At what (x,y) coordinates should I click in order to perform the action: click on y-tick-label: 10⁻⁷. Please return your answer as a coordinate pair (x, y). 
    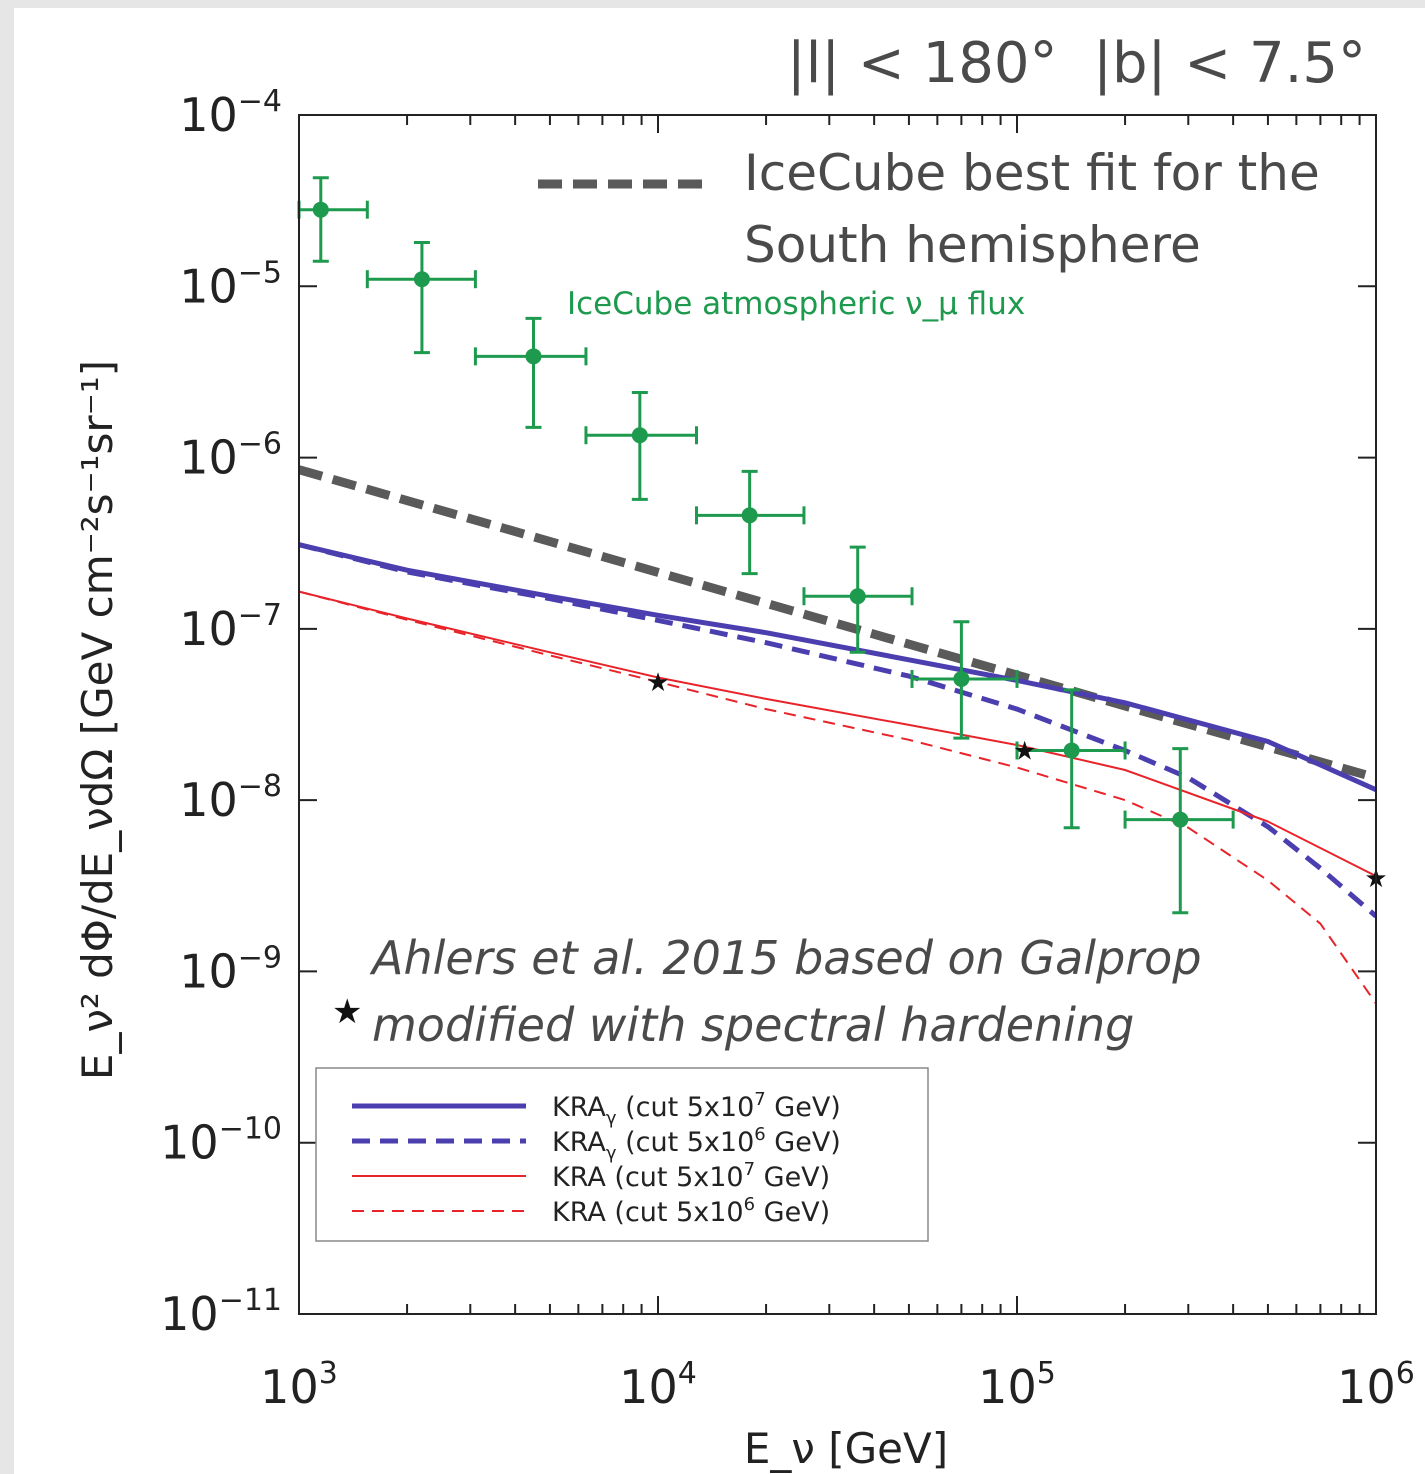
    Looking at the image, I should click on (230, 627).